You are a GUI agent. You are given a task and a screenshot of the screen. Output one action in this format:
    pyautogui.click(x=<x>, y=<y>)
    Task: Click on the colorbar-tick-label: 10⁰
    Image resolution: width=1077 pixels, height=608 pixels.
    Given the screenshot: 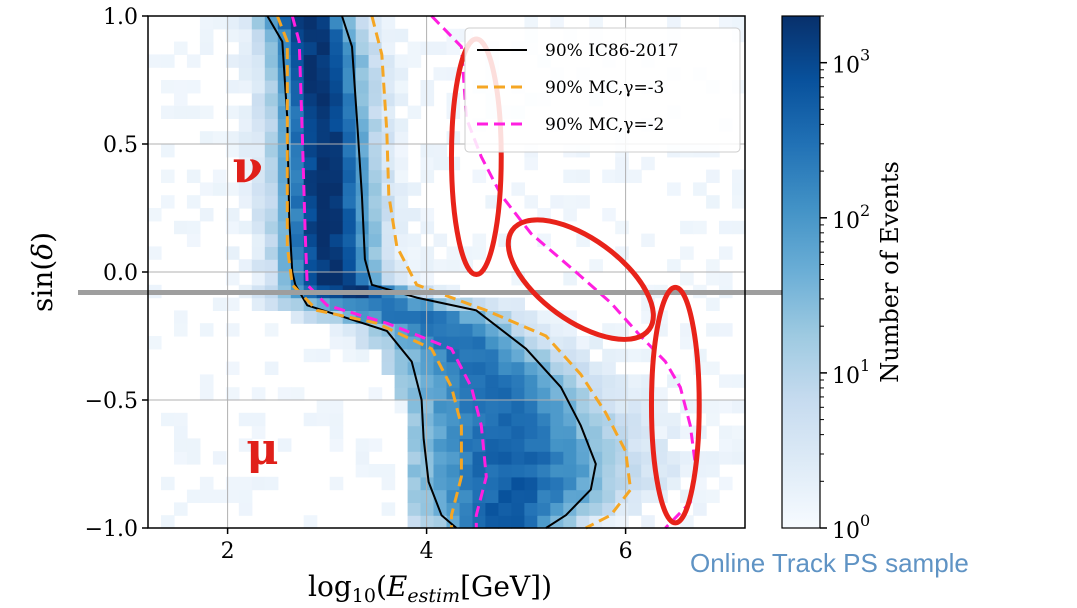 What is the action you would take?
    pyautogui.click(x=851, y=527)
    